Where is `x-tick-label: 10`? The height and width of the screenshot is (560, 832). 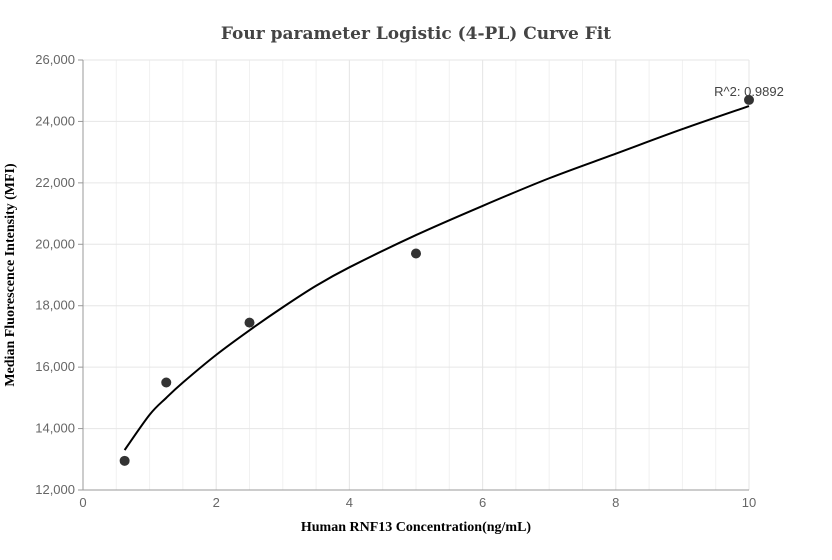 x-tick-label: 10 is located at coordinates (749, 502).